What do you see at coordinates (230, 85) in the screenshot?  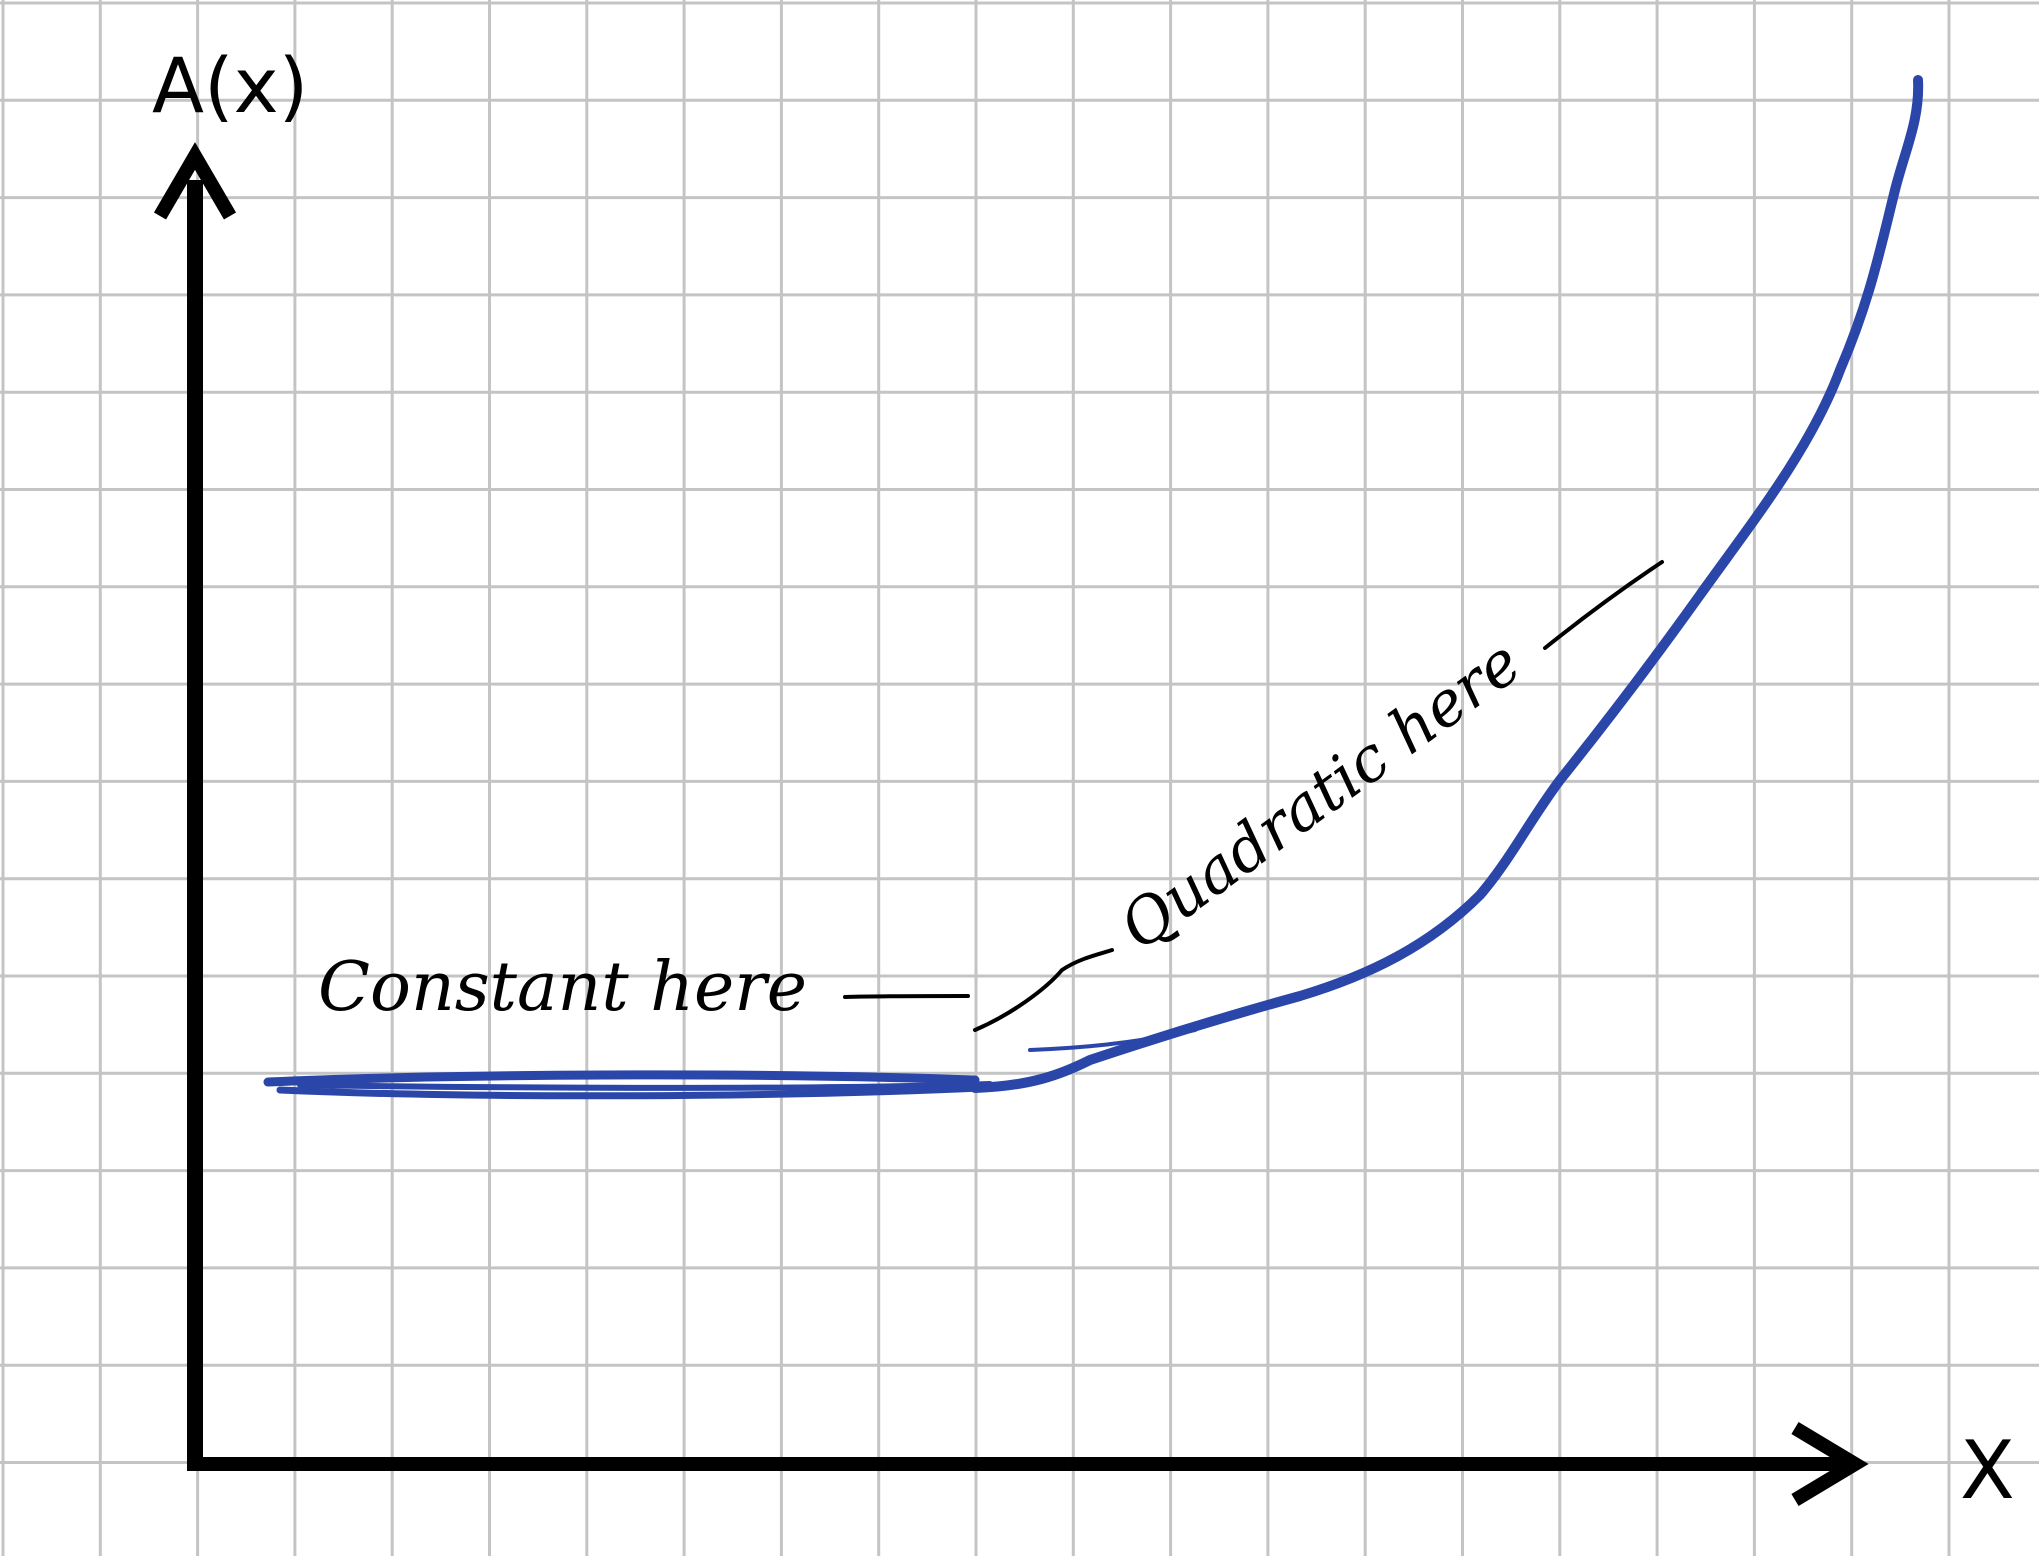 I see `y-axis-label: A(x)` at bounding box center [230, 85].